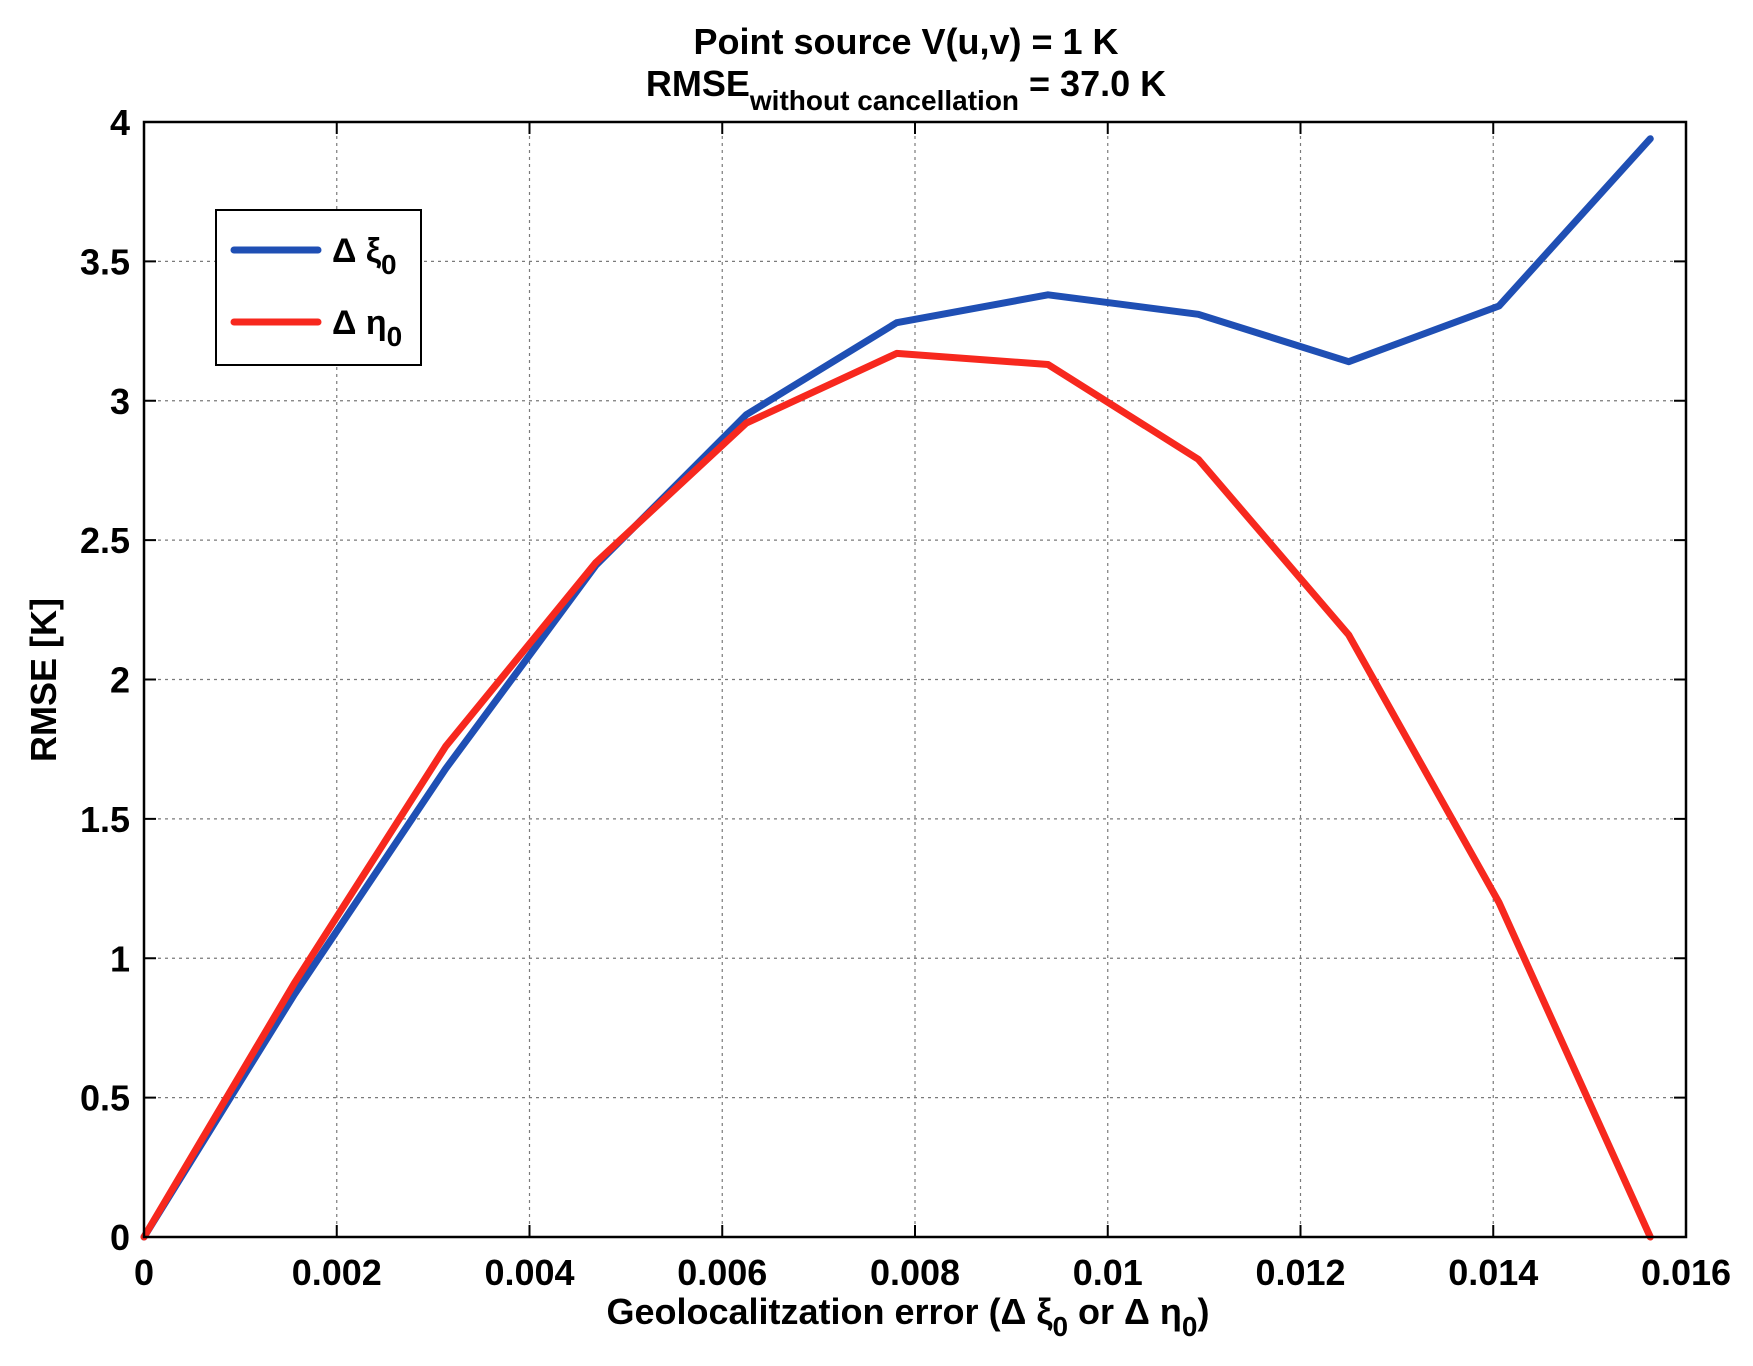  What do you see at coordinates (367, 328) in the screenshot?
I see `legend-label-eta: Δ η0` at bounding box center [367, 328].